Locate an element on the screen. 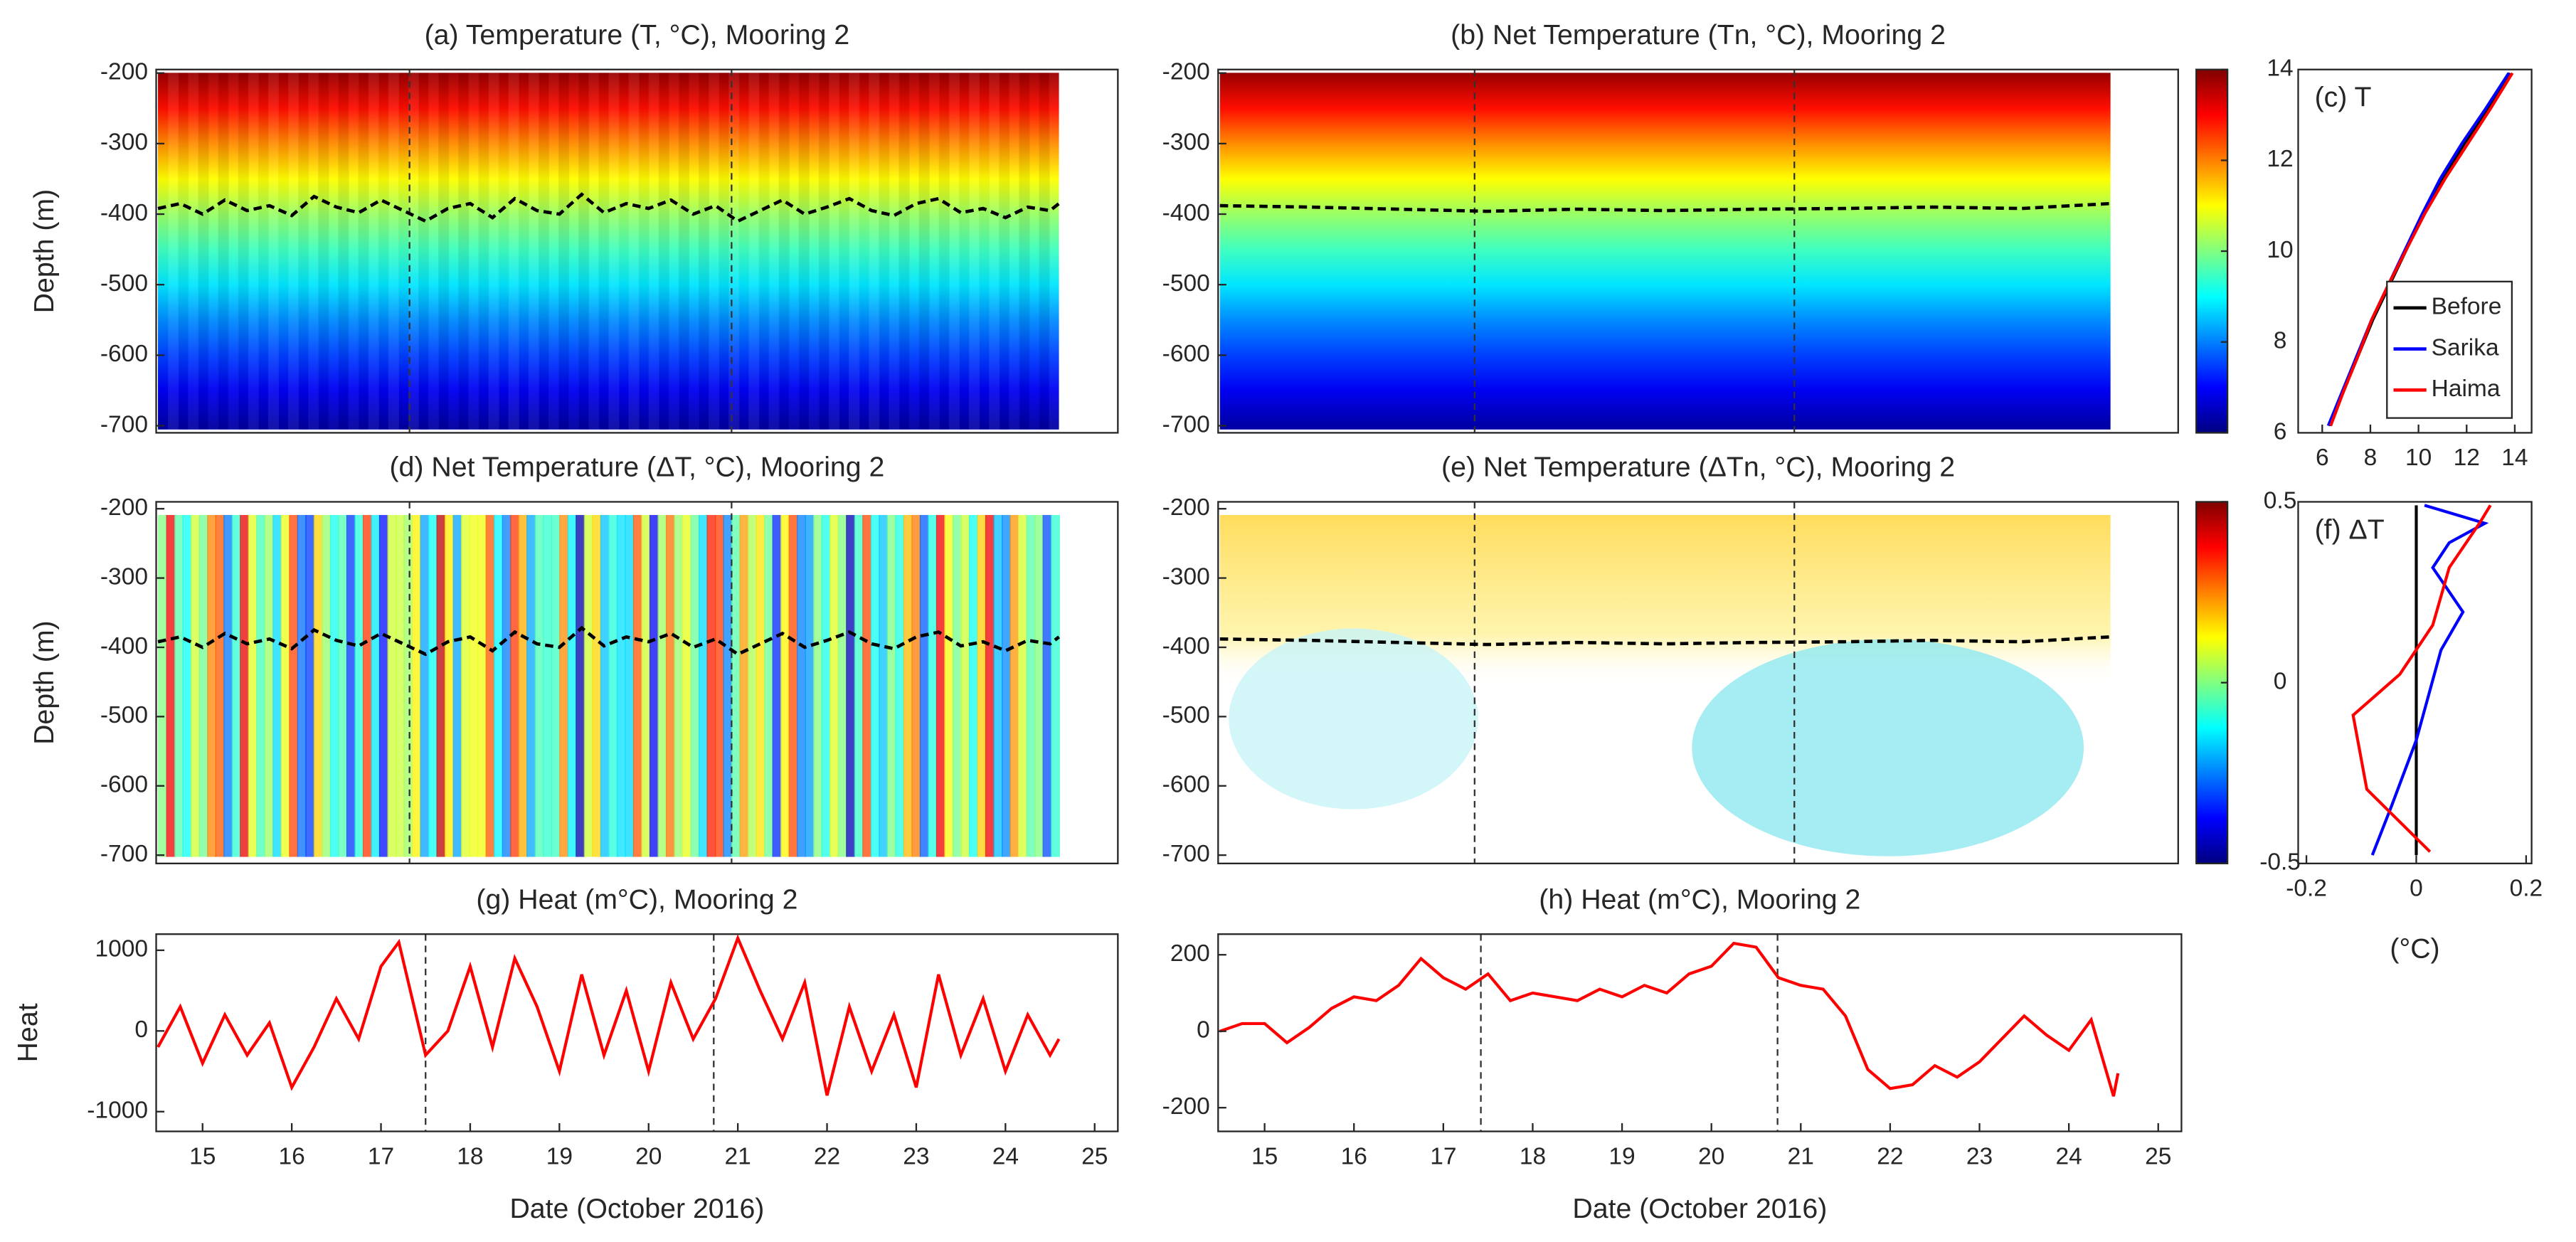  legend-label: Haima is located at coordinates (2466, 389).